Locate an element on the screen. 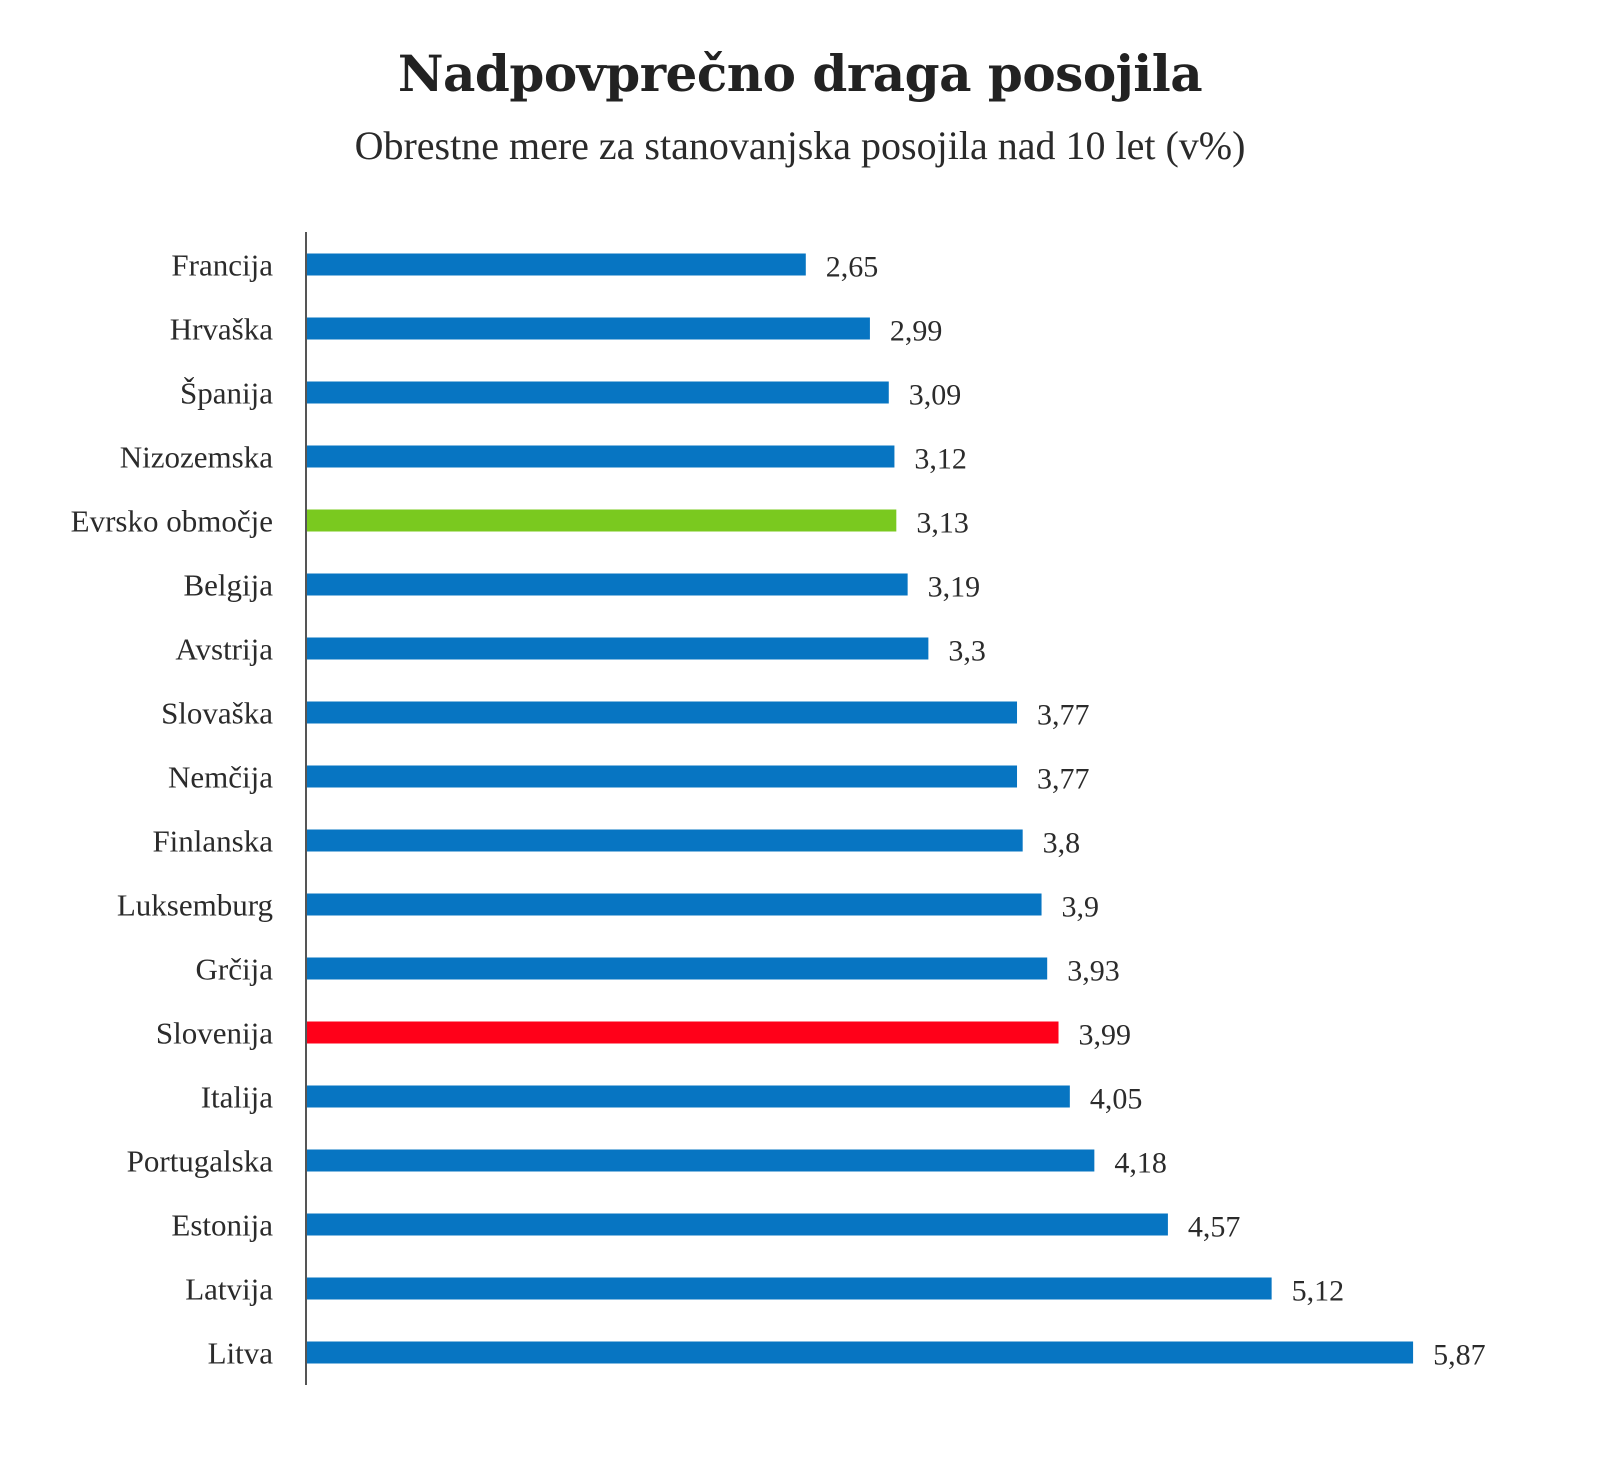 The image size is (1600, 1474). bar-grcija is located at coordinates (677, 968).